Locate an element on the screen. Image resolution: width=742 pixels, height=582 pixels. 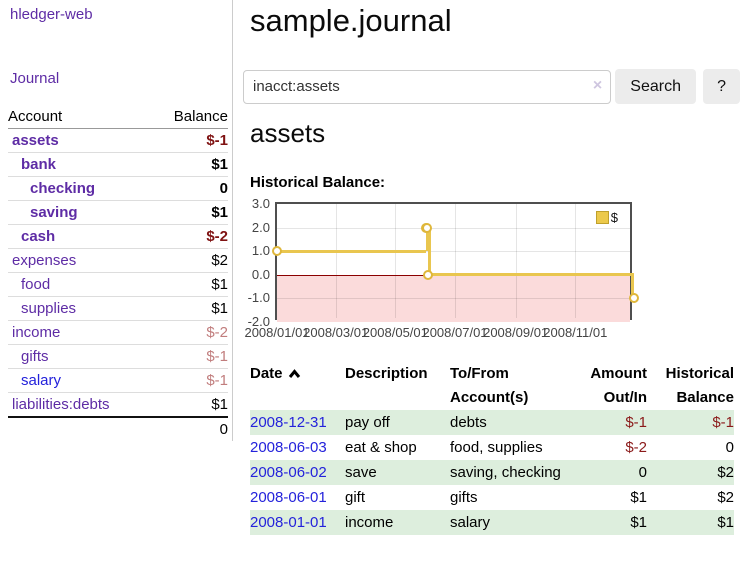
app-title-link: hledger-web is located at coordinates (51, 14).